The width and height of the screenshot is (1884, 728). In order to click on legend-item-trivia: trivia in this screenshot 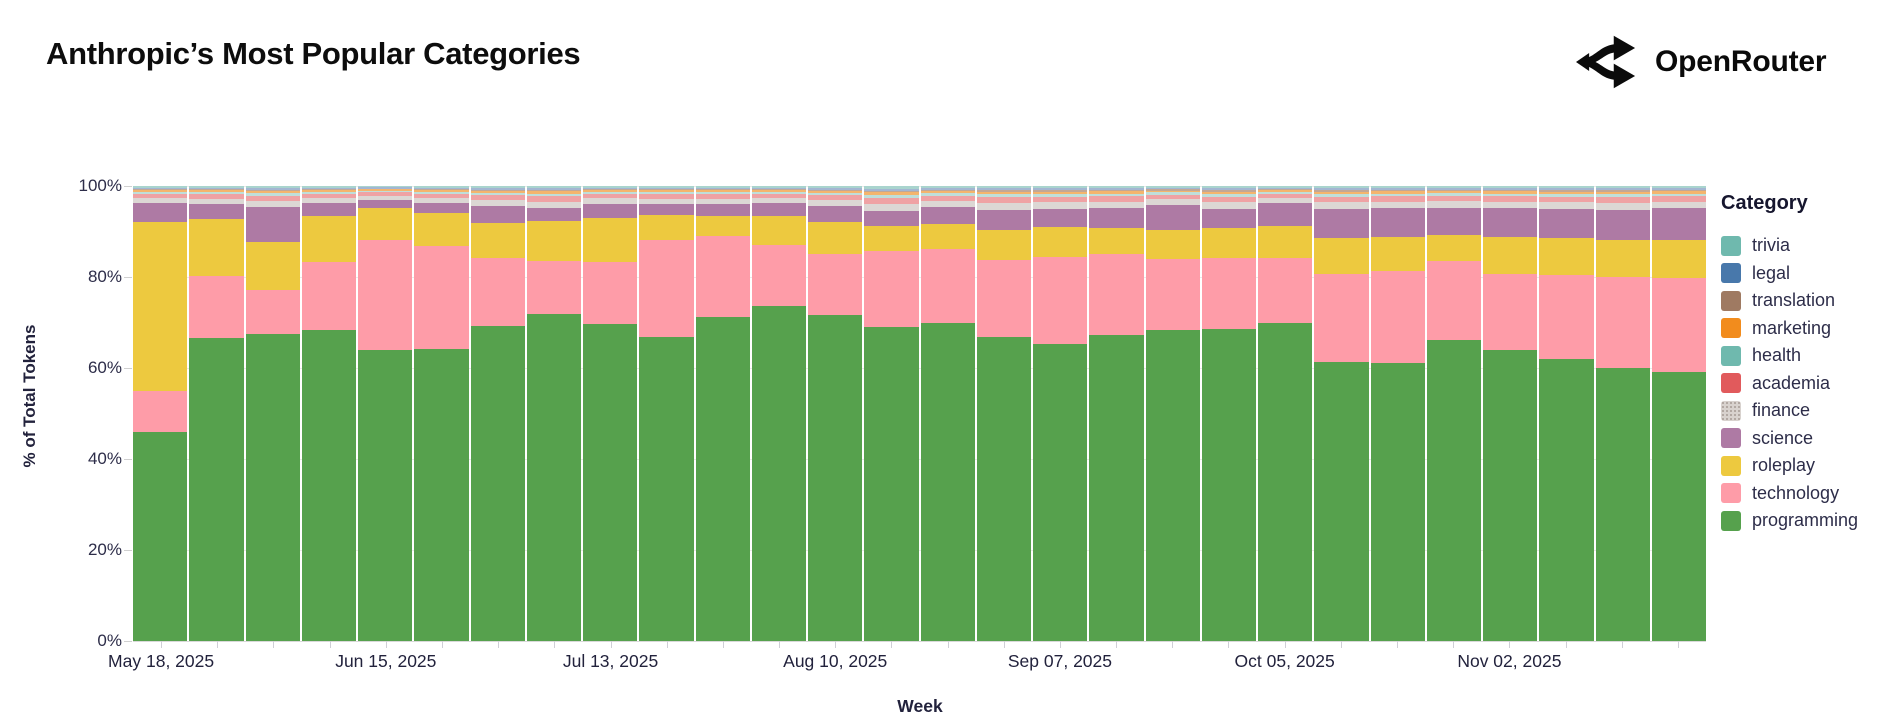, I will do `click(1802, 246)`.